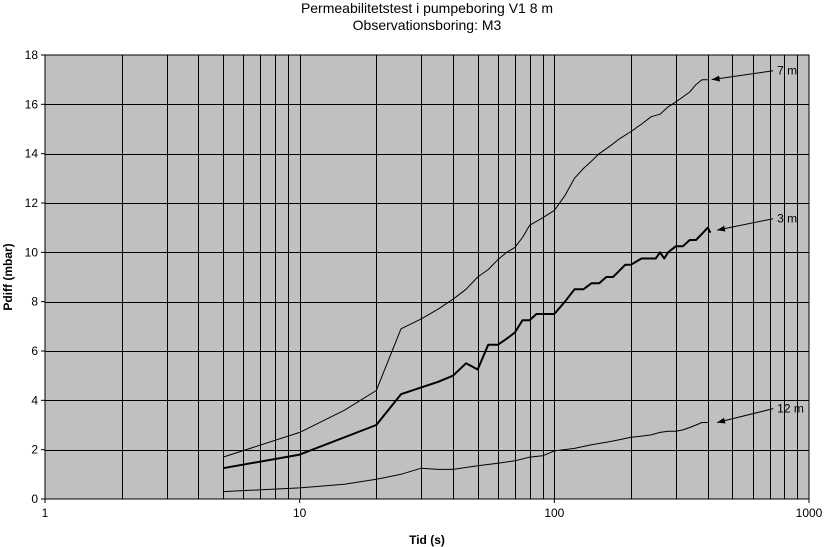 The width and height of the screenshot is (824, 547). I want to click on y-tick-label: 8, so click(34, 302).